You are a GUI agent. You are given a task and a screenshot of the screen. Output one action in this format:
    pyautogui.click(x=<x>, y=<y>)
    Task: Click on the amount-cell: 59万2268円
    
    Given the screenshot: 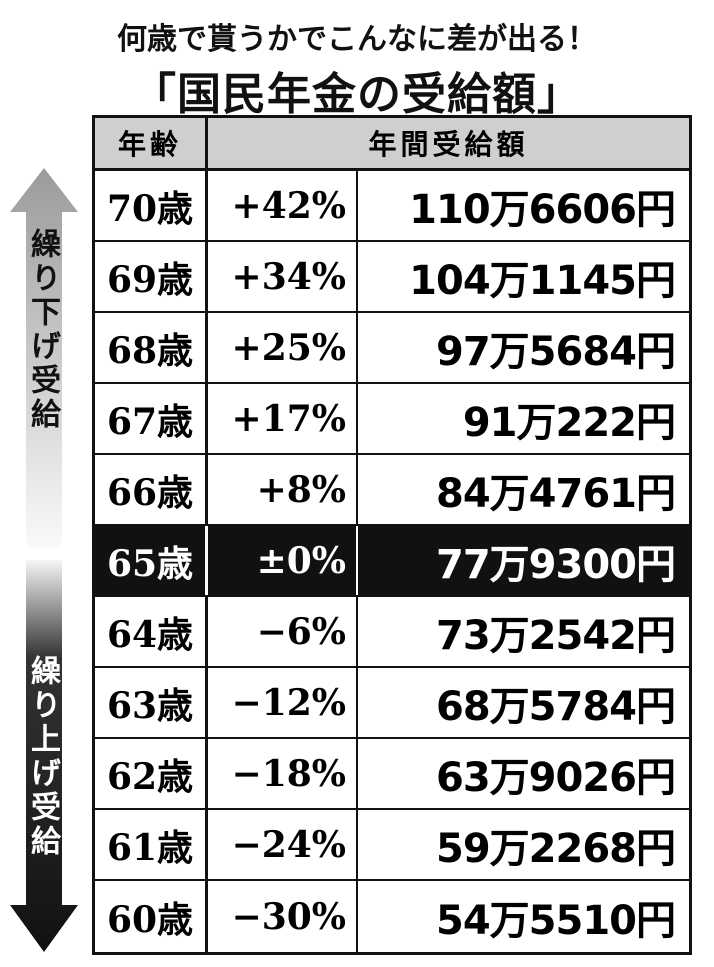 What is the action you would take?
    pyautogui.click(x=556, y=848)
    